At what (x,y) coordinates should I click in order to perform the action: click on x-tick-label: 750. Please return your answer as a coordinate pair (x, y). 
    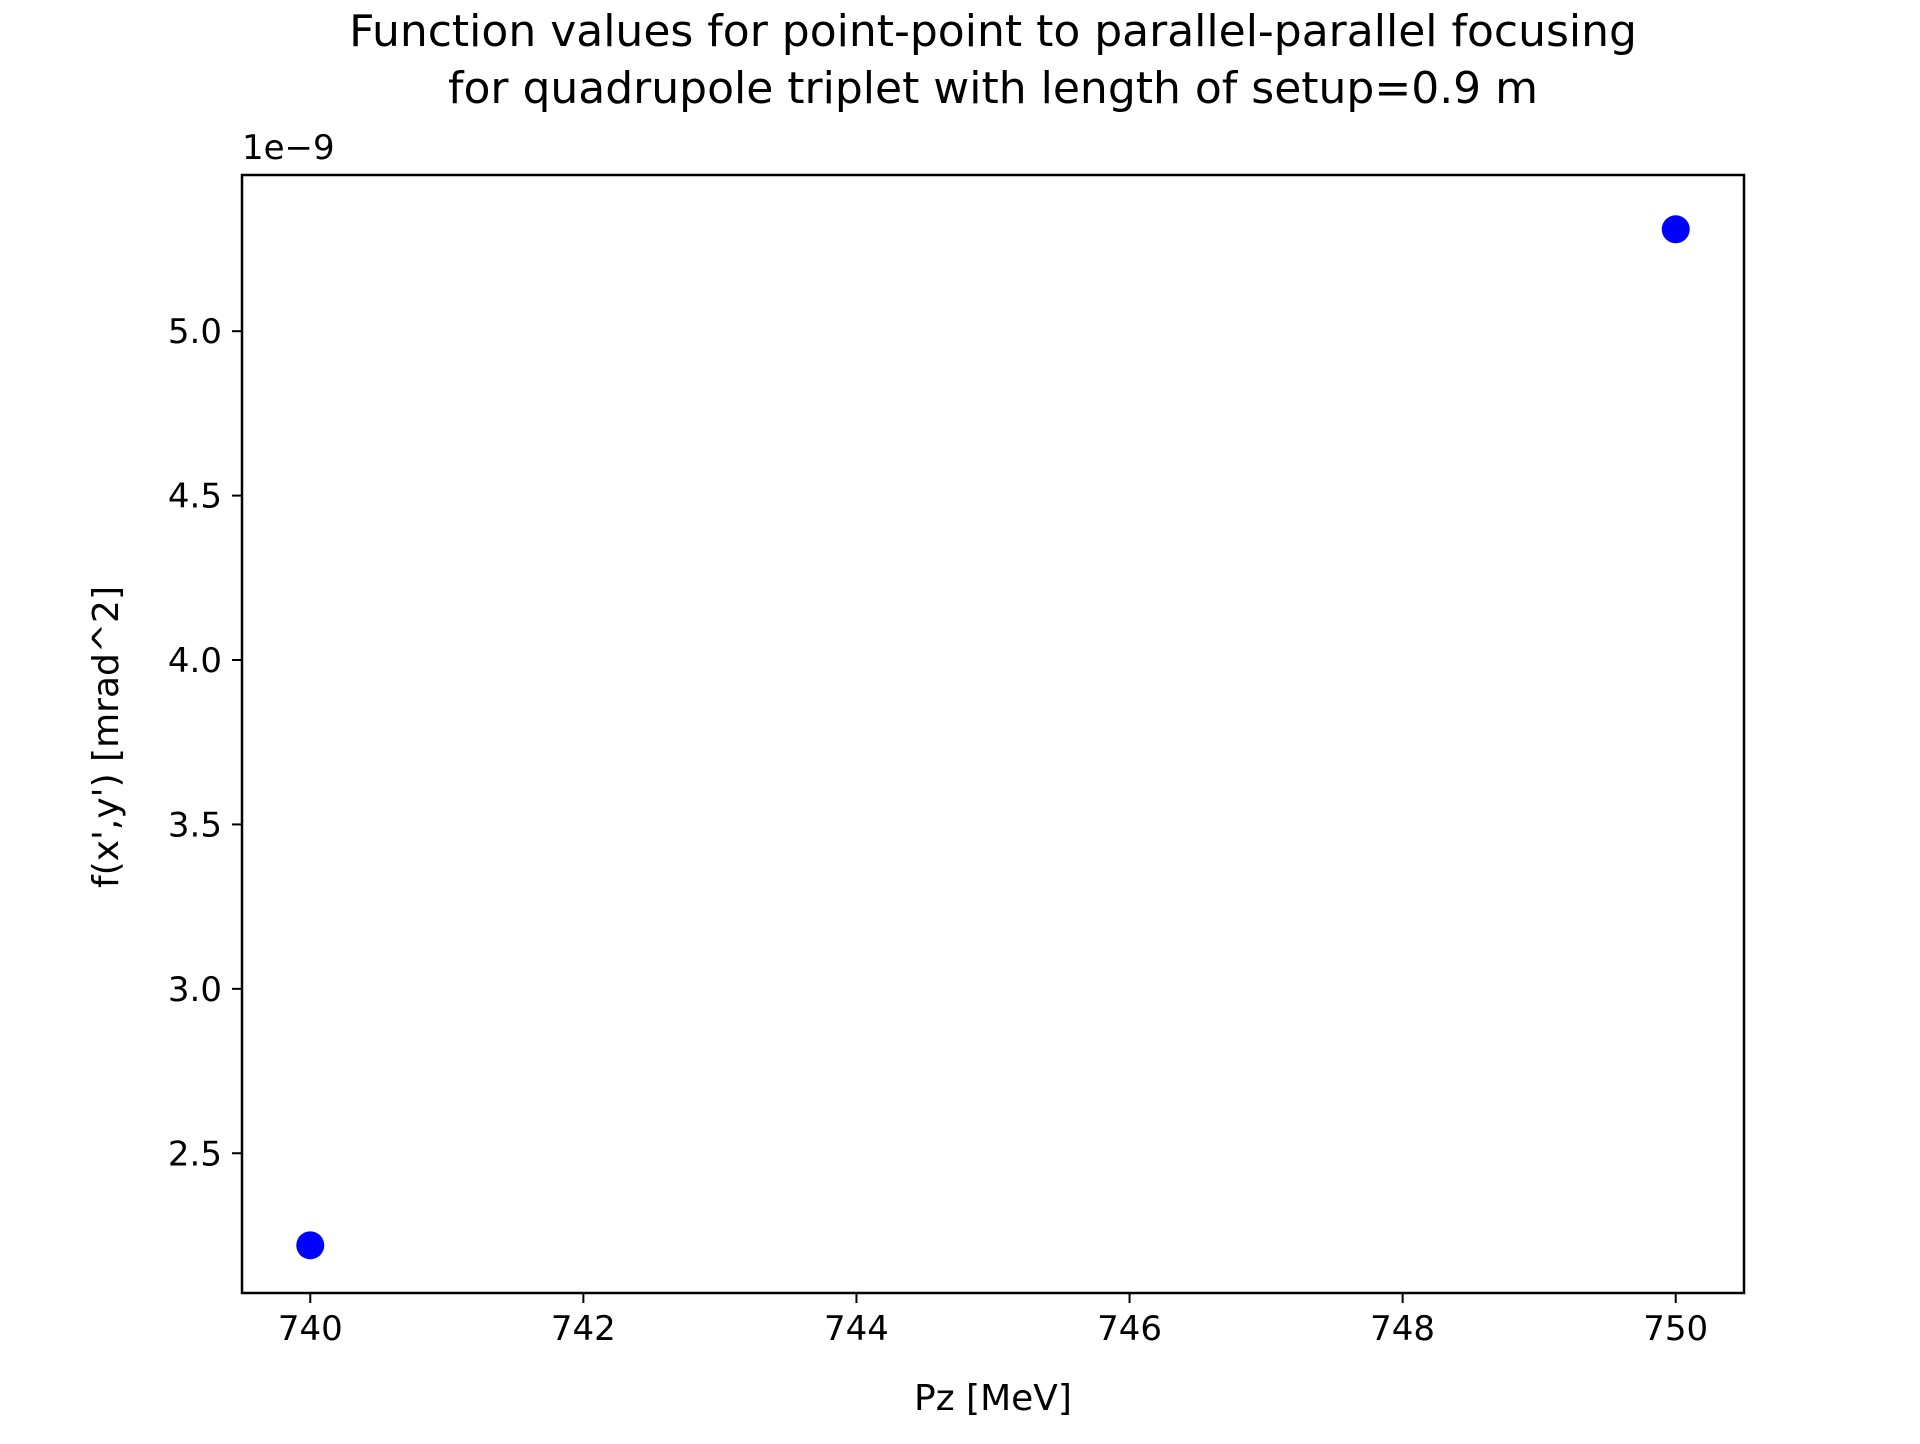
    Looking at the image, I should click on (1675, 1329).